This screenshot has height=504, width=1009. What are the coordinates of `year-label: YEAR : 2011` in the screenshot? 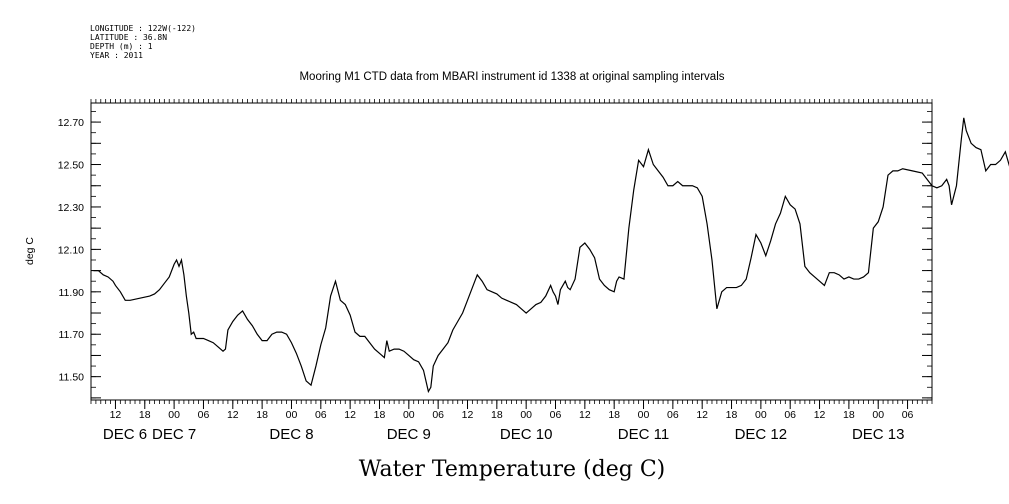 It's located at (116, 55).